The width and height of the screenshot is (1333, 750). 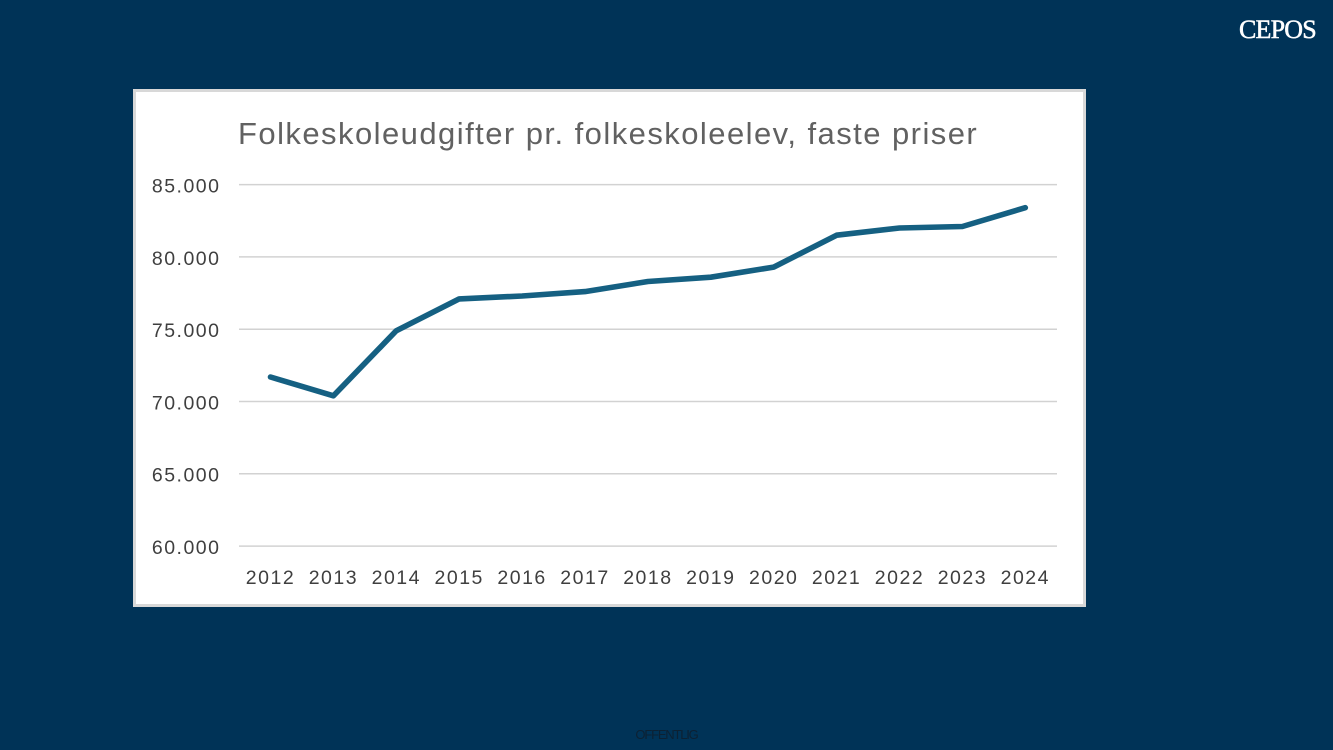 What do you see at coordinates (270, 578) in the screenshot?
I see `svg-text: 2012` at bounding box center [270, 578].